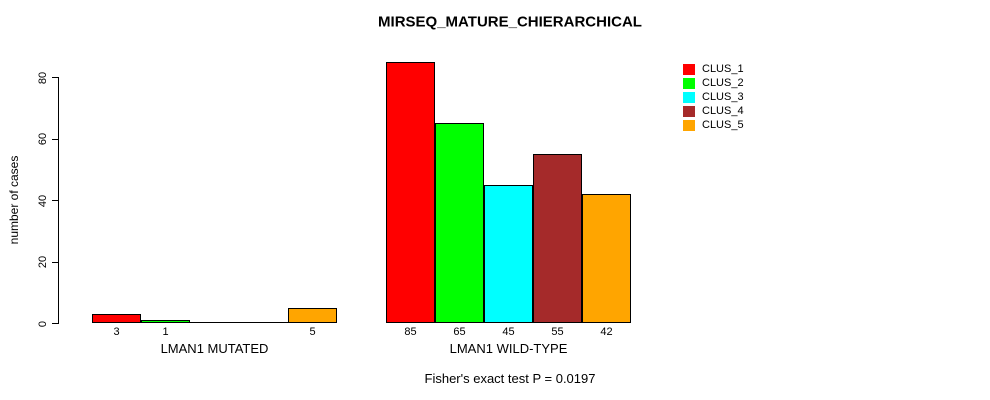 This screenshot has width=990, height=400. I want to click on y-axis-tick-label: 60, so click(43, 139).